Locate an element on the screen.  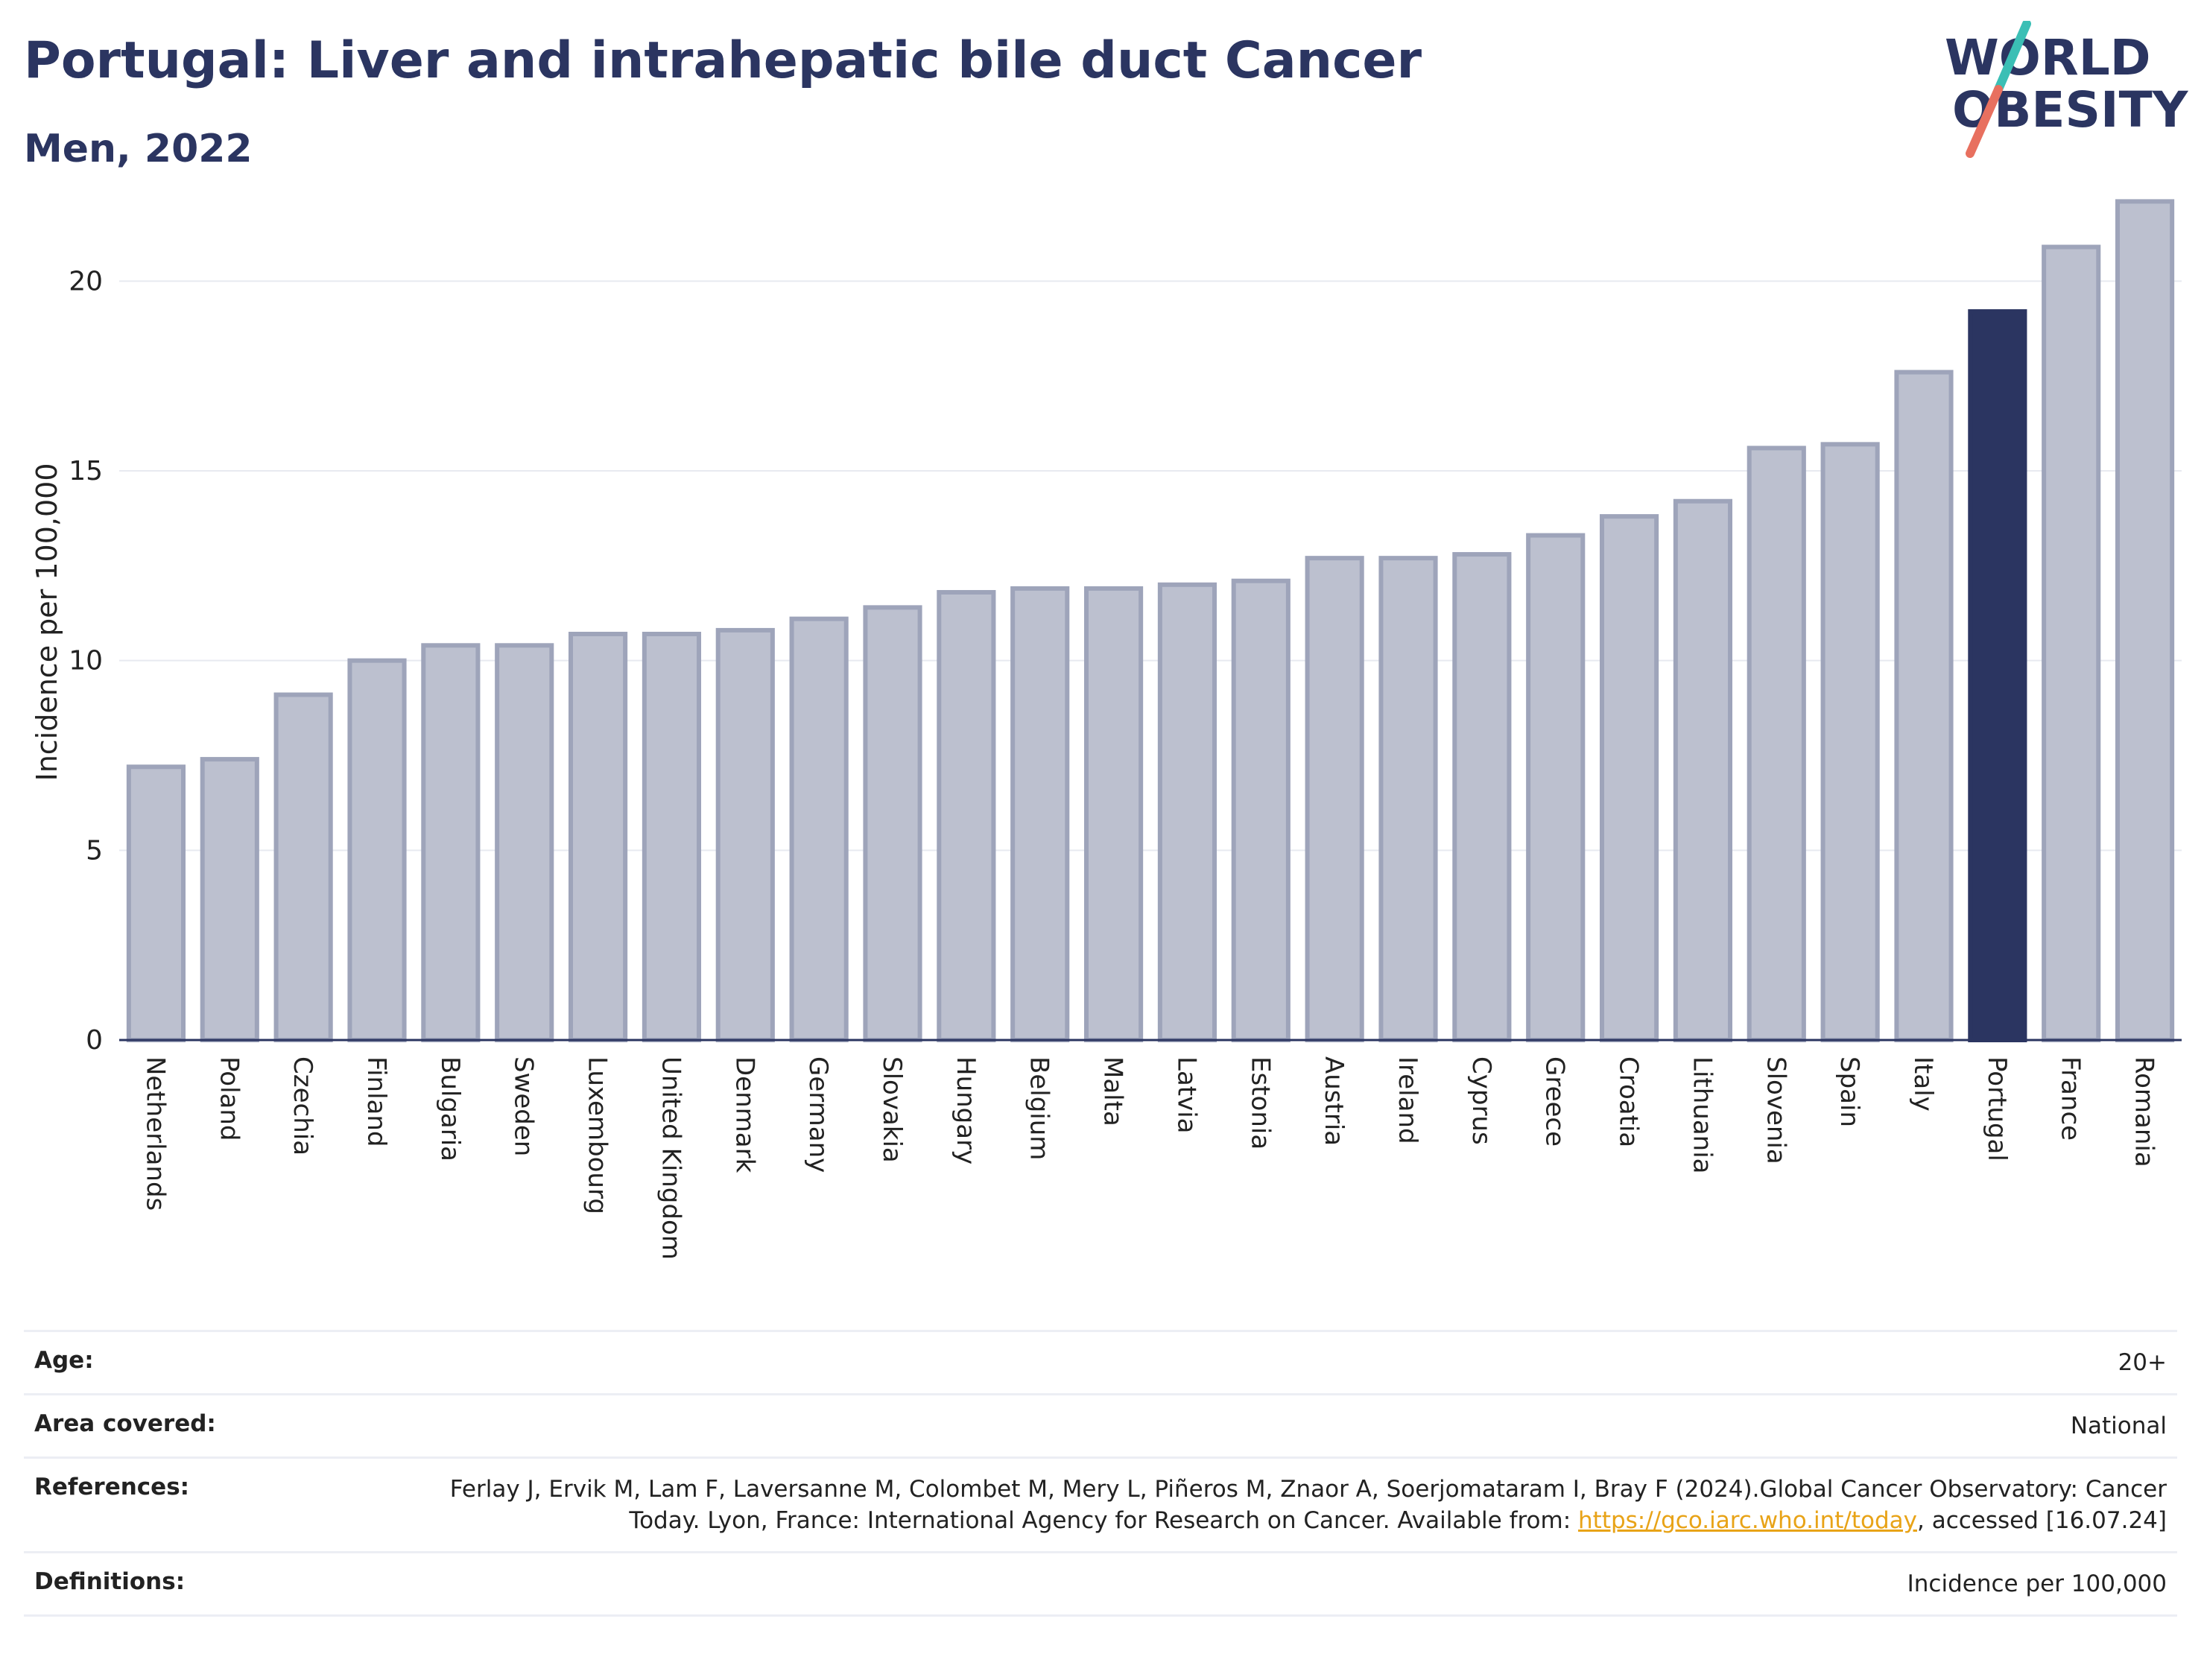
x-tick-label: Sweden is located at coordinates (524, 1106).